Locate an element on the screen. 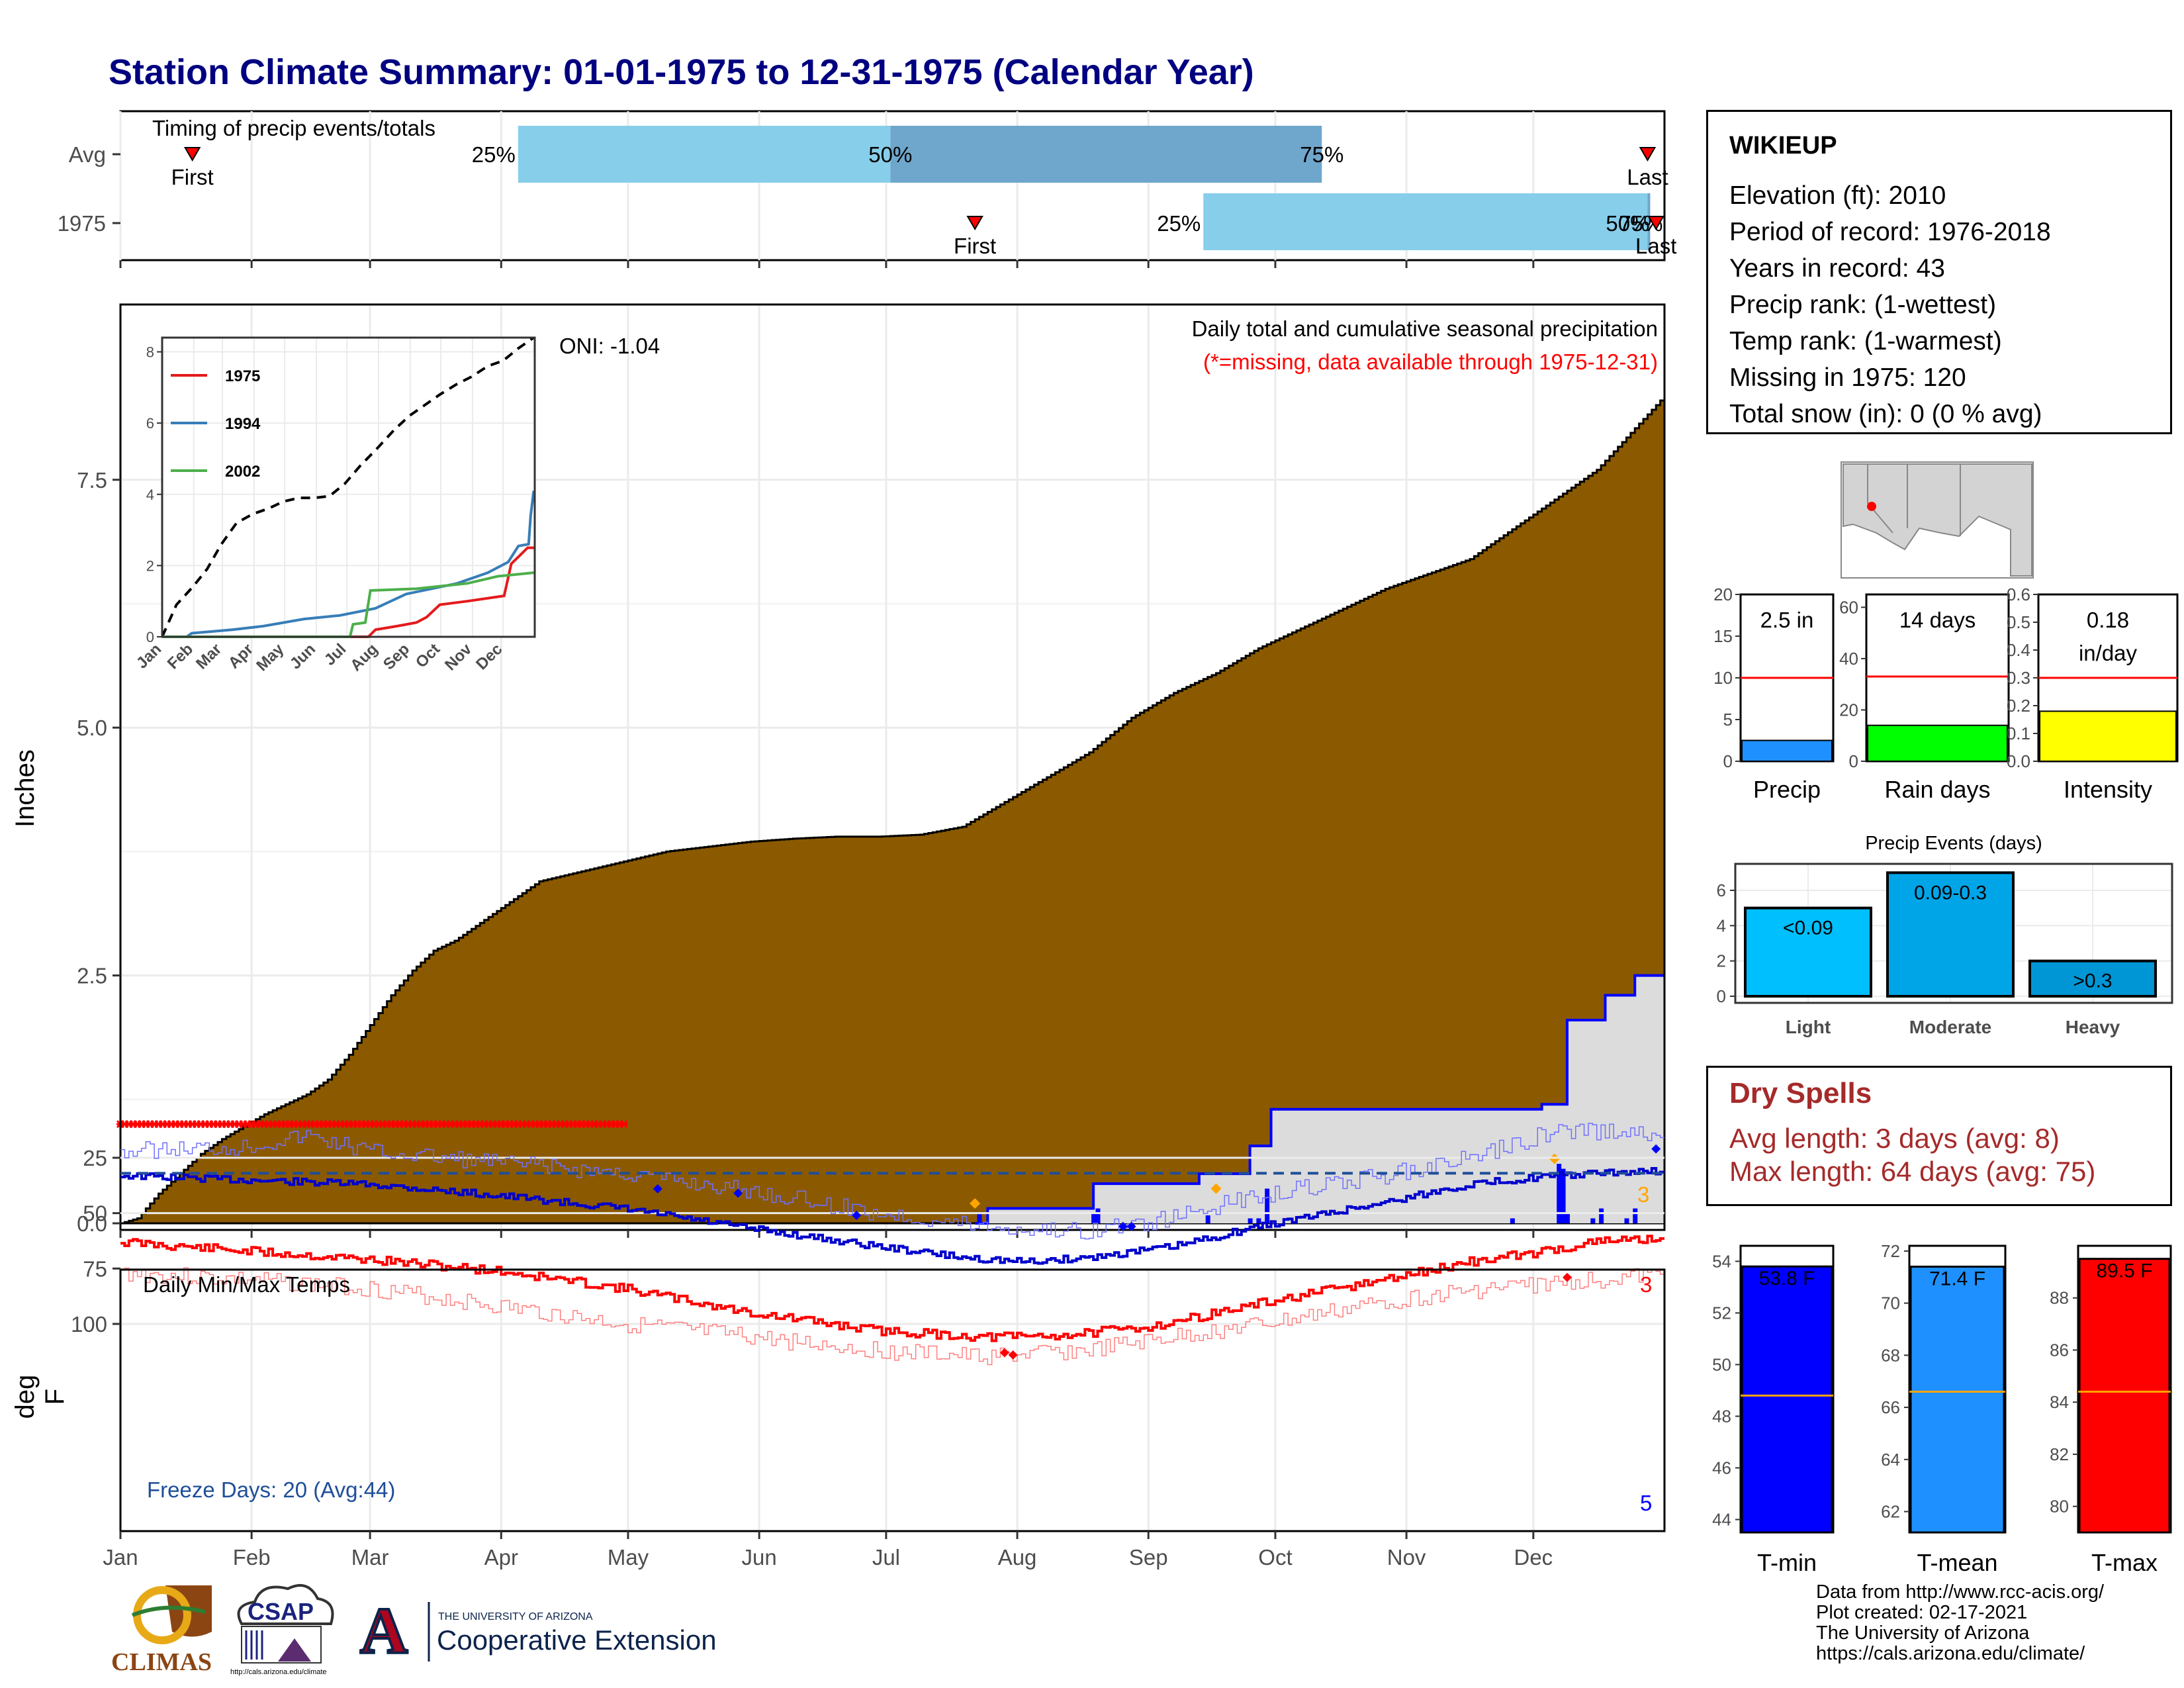  temp-bar-tick-label: 54 is located at coordinates (1721, 1261).